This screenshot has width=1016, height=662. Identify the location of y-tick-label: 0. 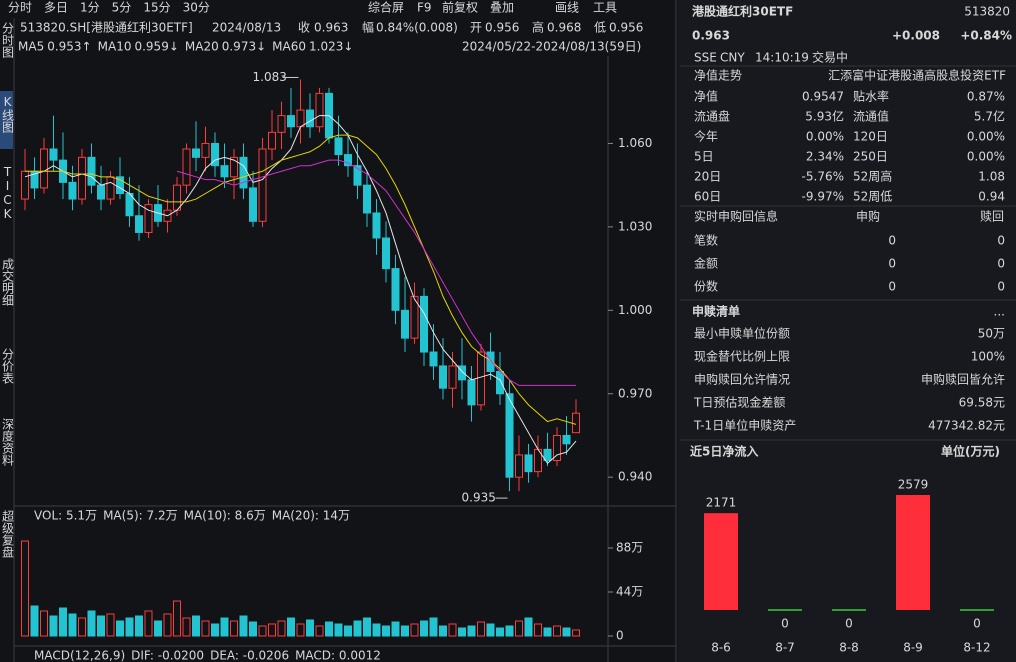
(620, 636).